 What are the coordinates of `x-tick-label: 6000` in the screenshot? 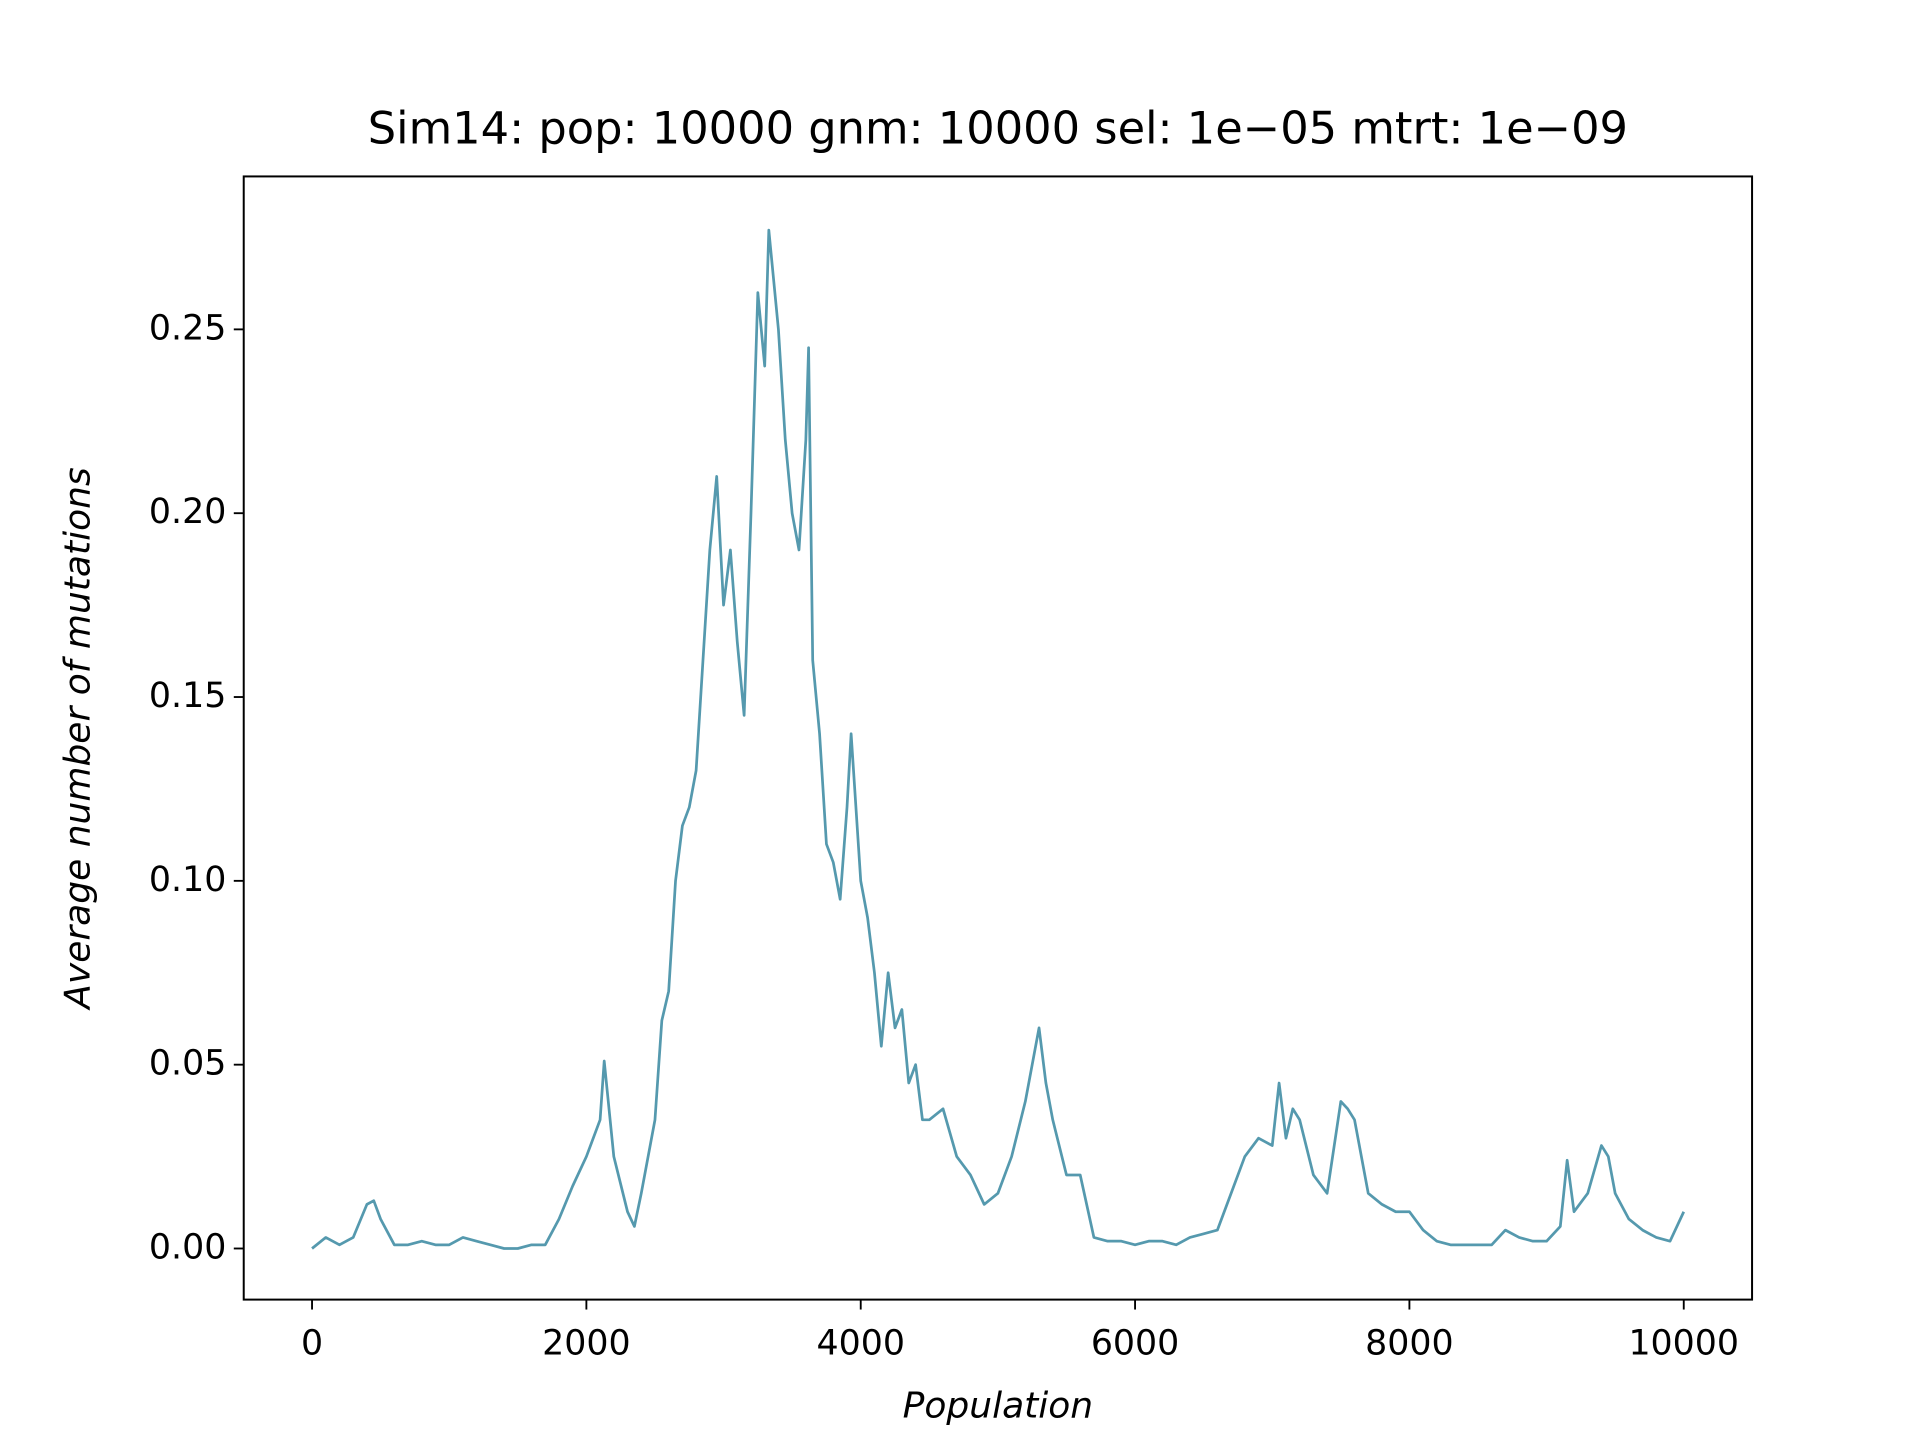 It's located at (1135, 1343).